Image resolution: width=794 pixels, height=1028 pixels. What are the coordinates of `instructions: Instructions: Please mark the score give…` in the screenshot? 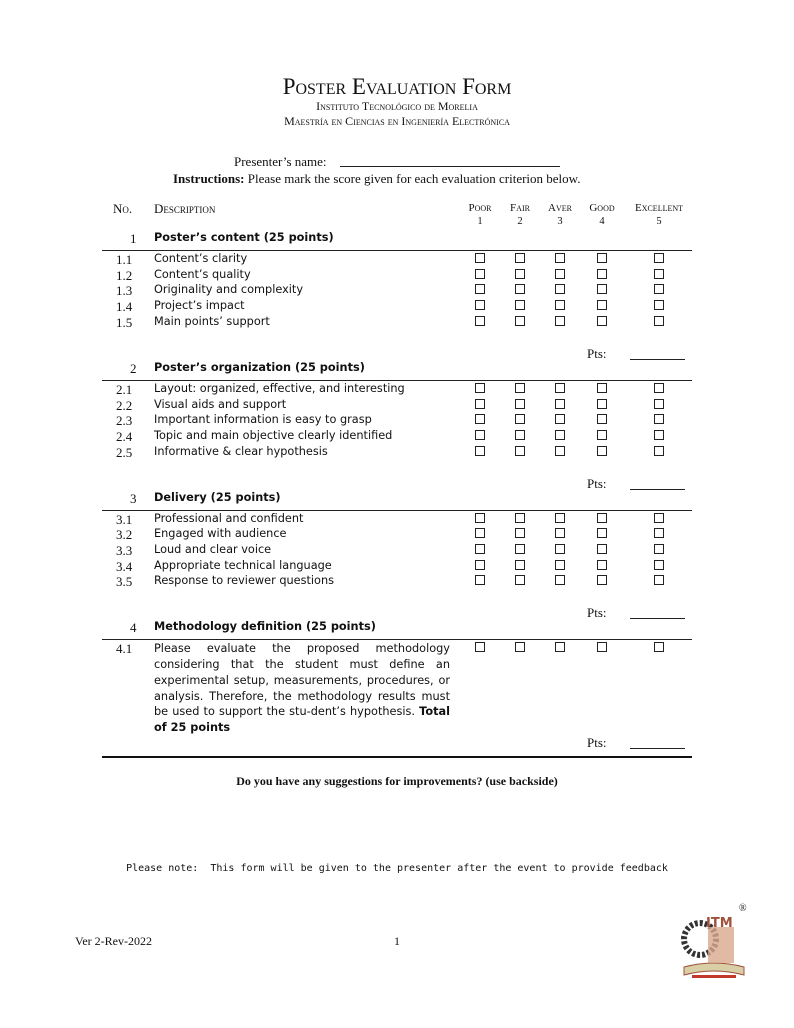 It's located at (376, 179).